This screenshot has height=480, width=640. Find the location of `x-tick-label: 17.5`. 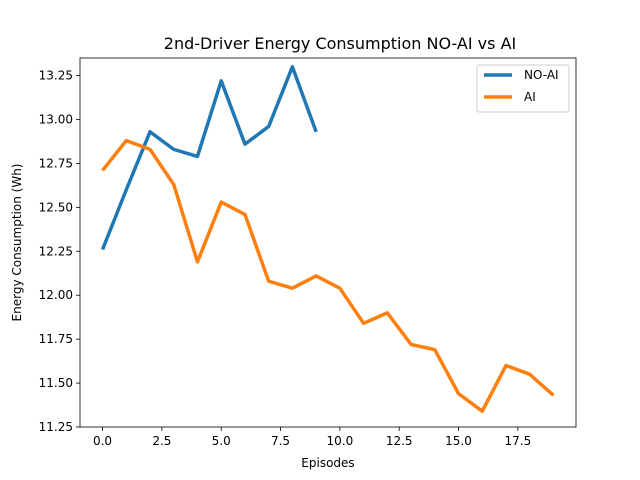

x-tick-label: 17.5 is located at coordinates (517, 441).